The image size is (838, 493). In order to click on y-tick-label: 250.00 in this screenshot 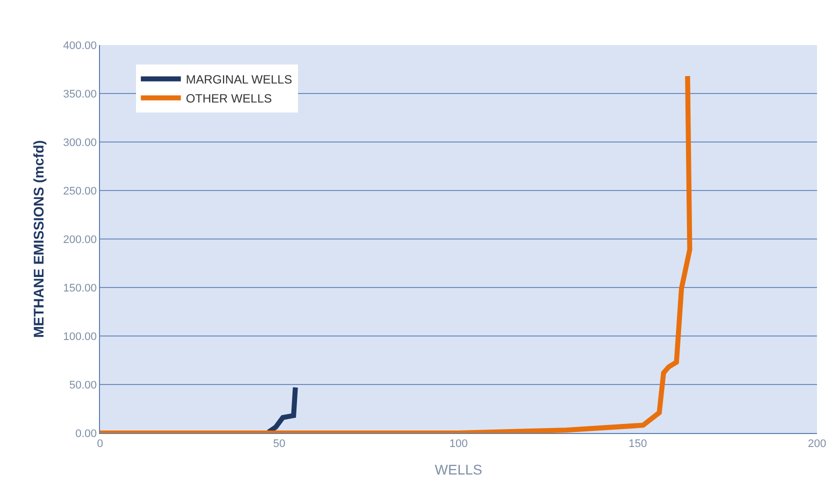, I will do `click(80, 191)`.